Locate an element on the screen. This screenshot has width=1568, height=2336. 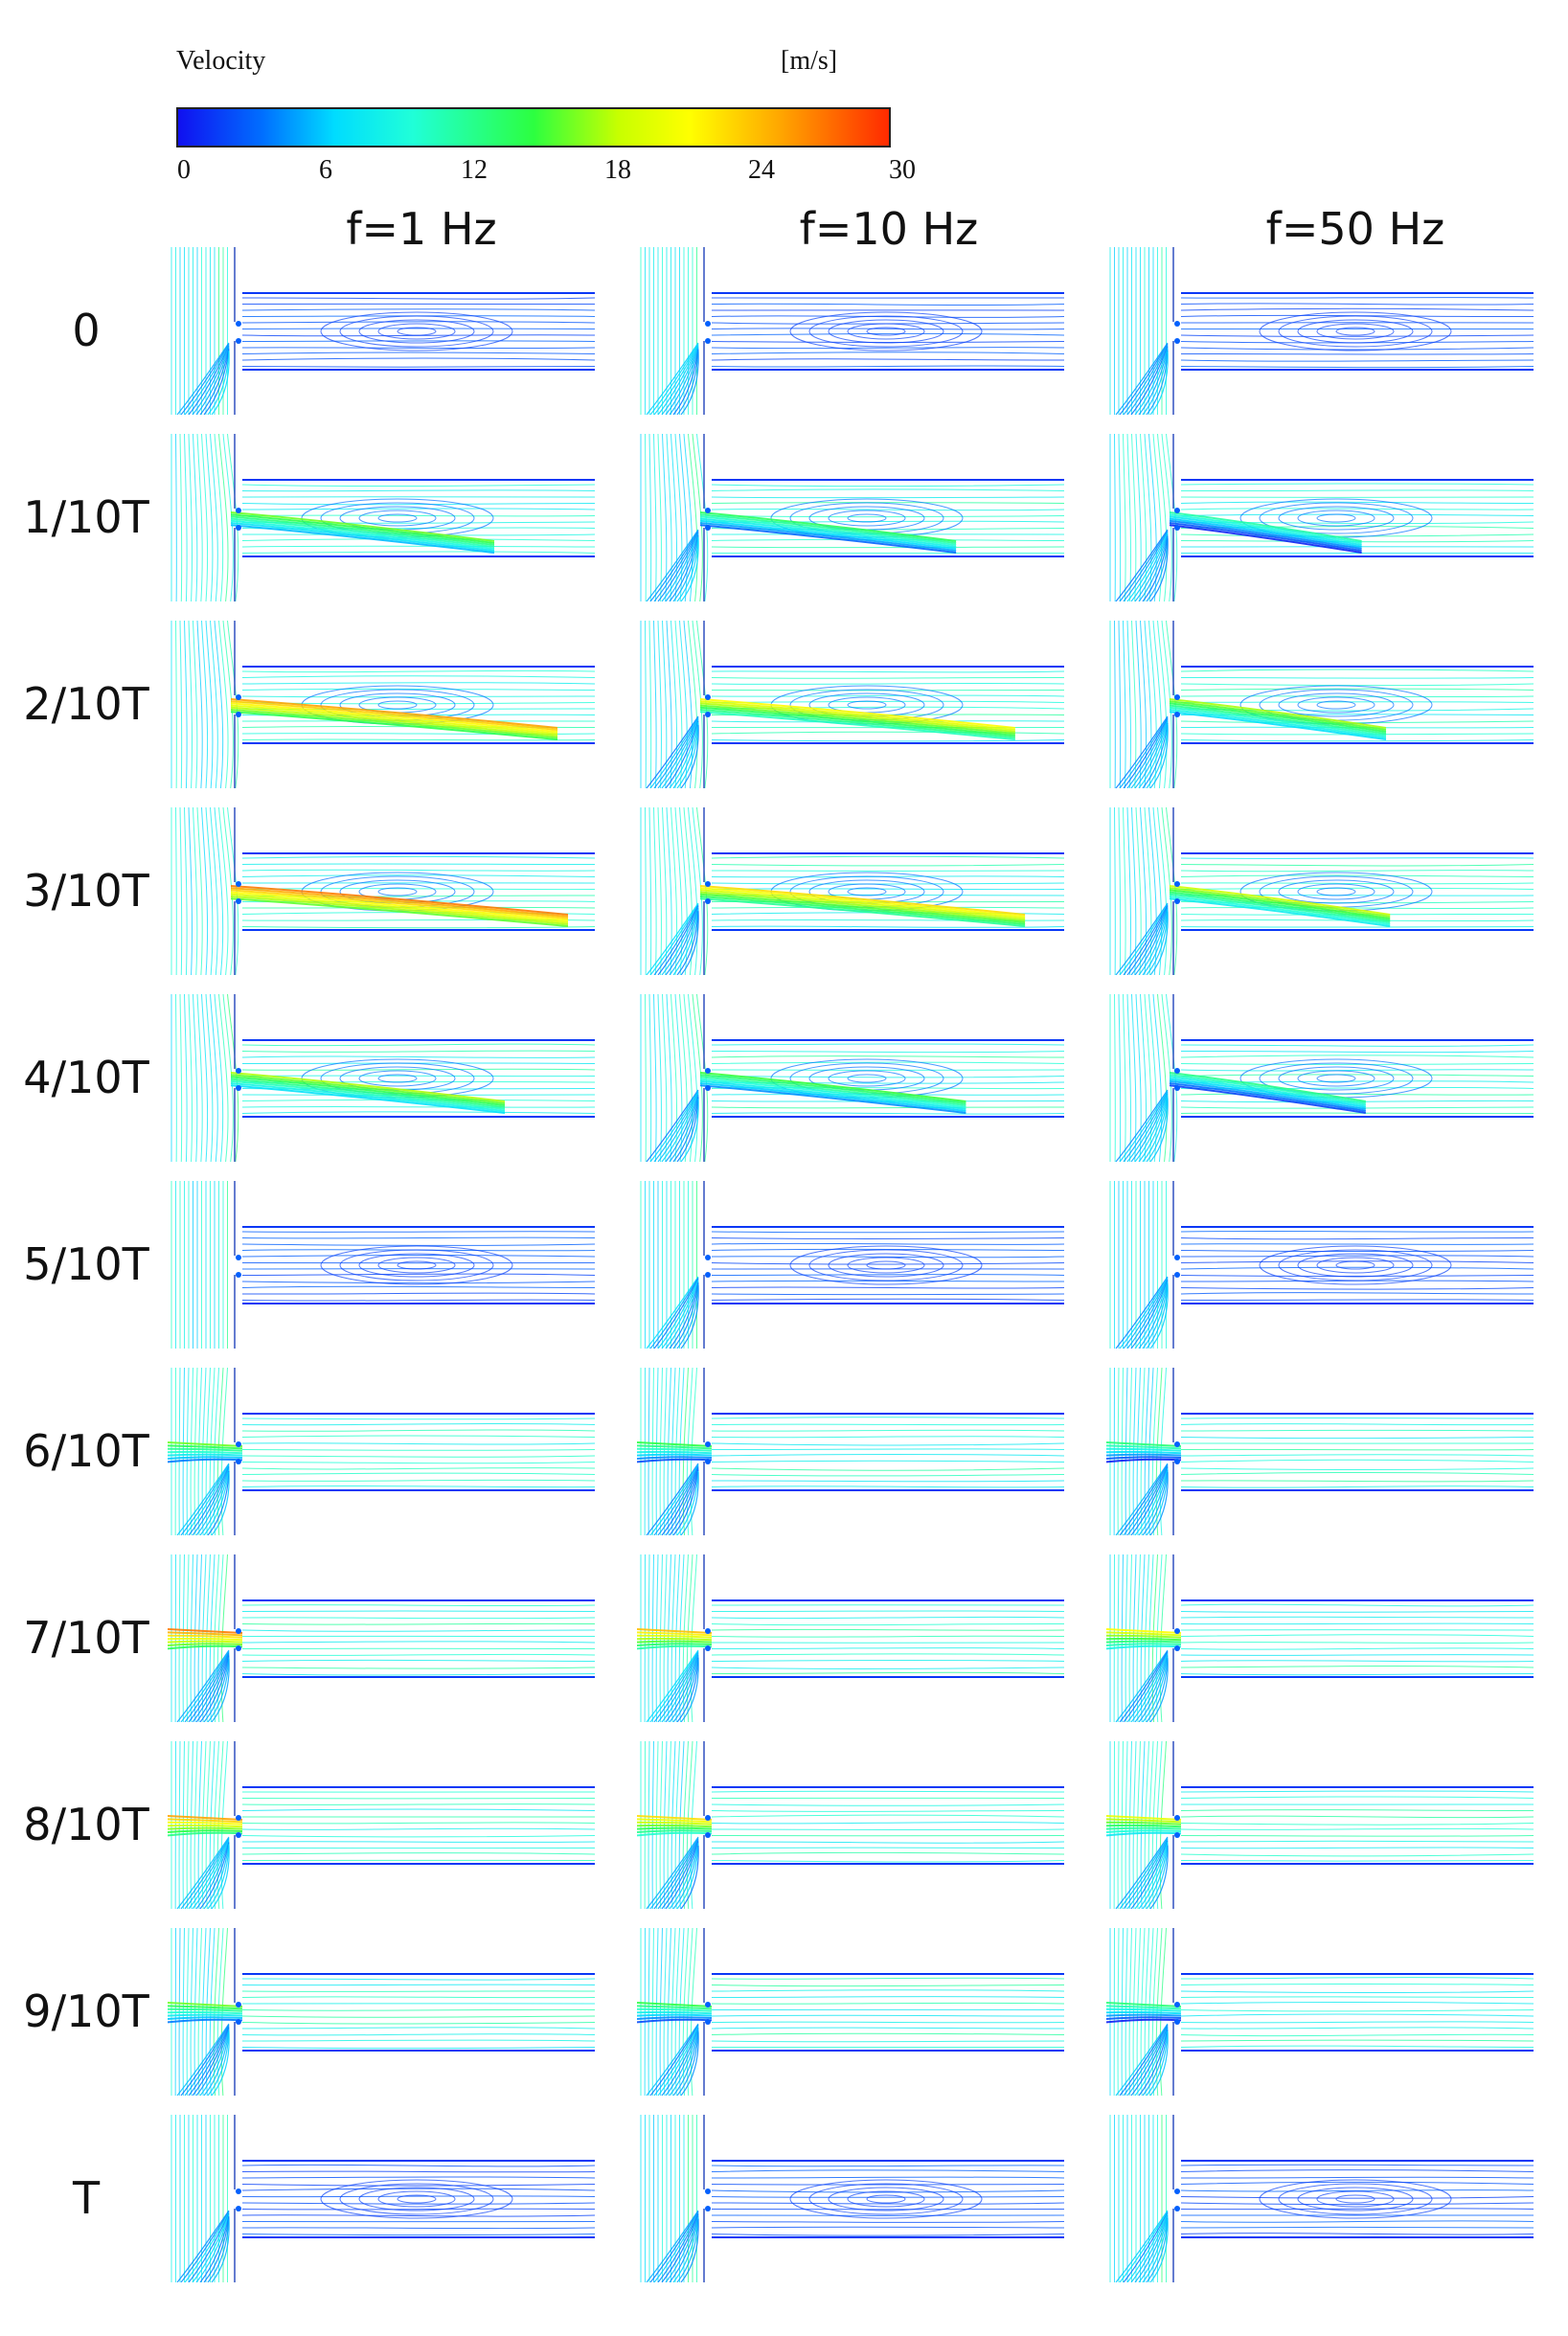
row-label-7: 7/10T is located at coordinates (86, 1638).